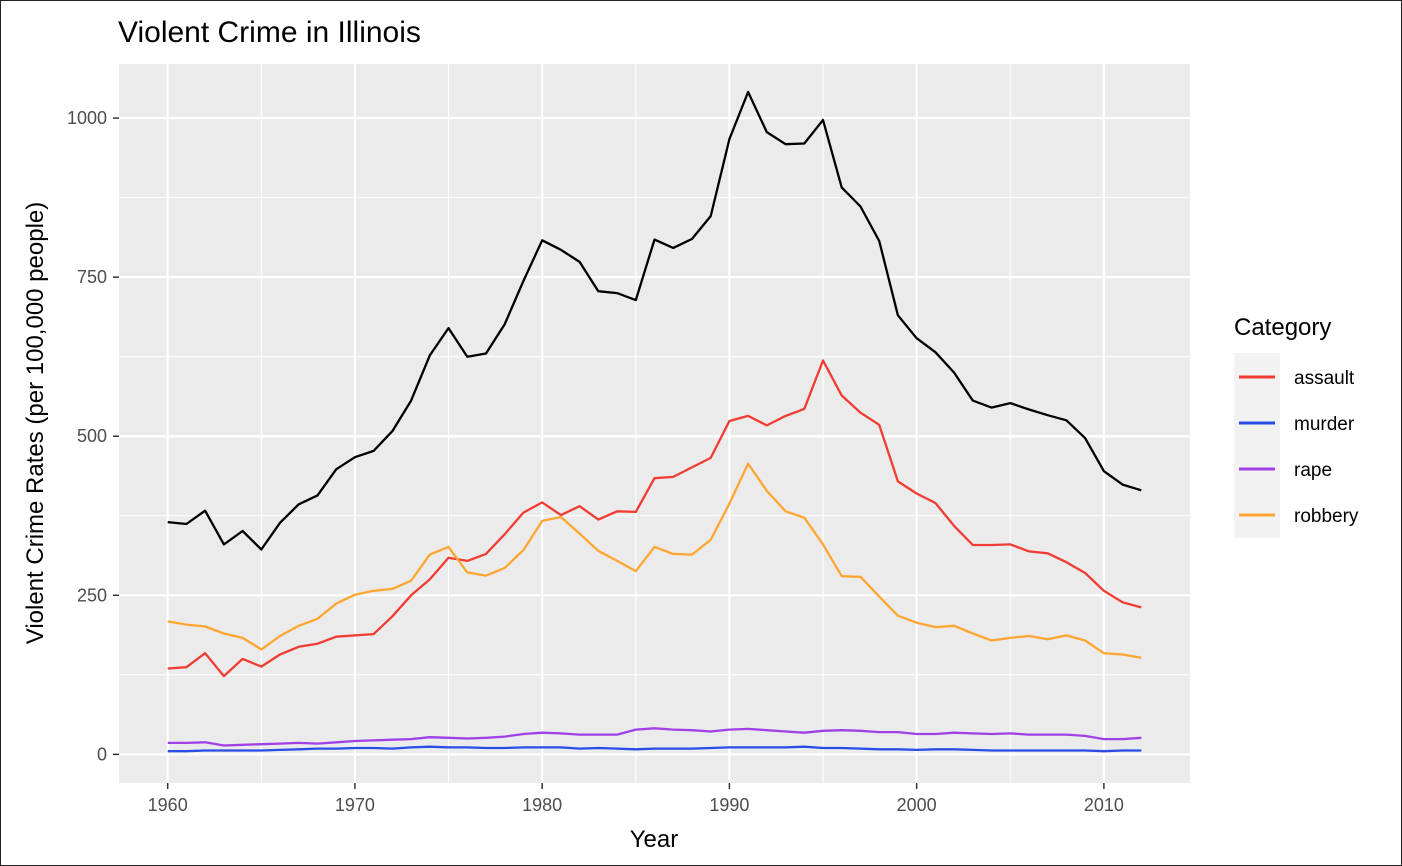 The height and width of the screenshot is (866, 1402). Describe the element at coordinates (1326, 516) in the screenshot. I see `legend-label-robbery: robbery` at that location.